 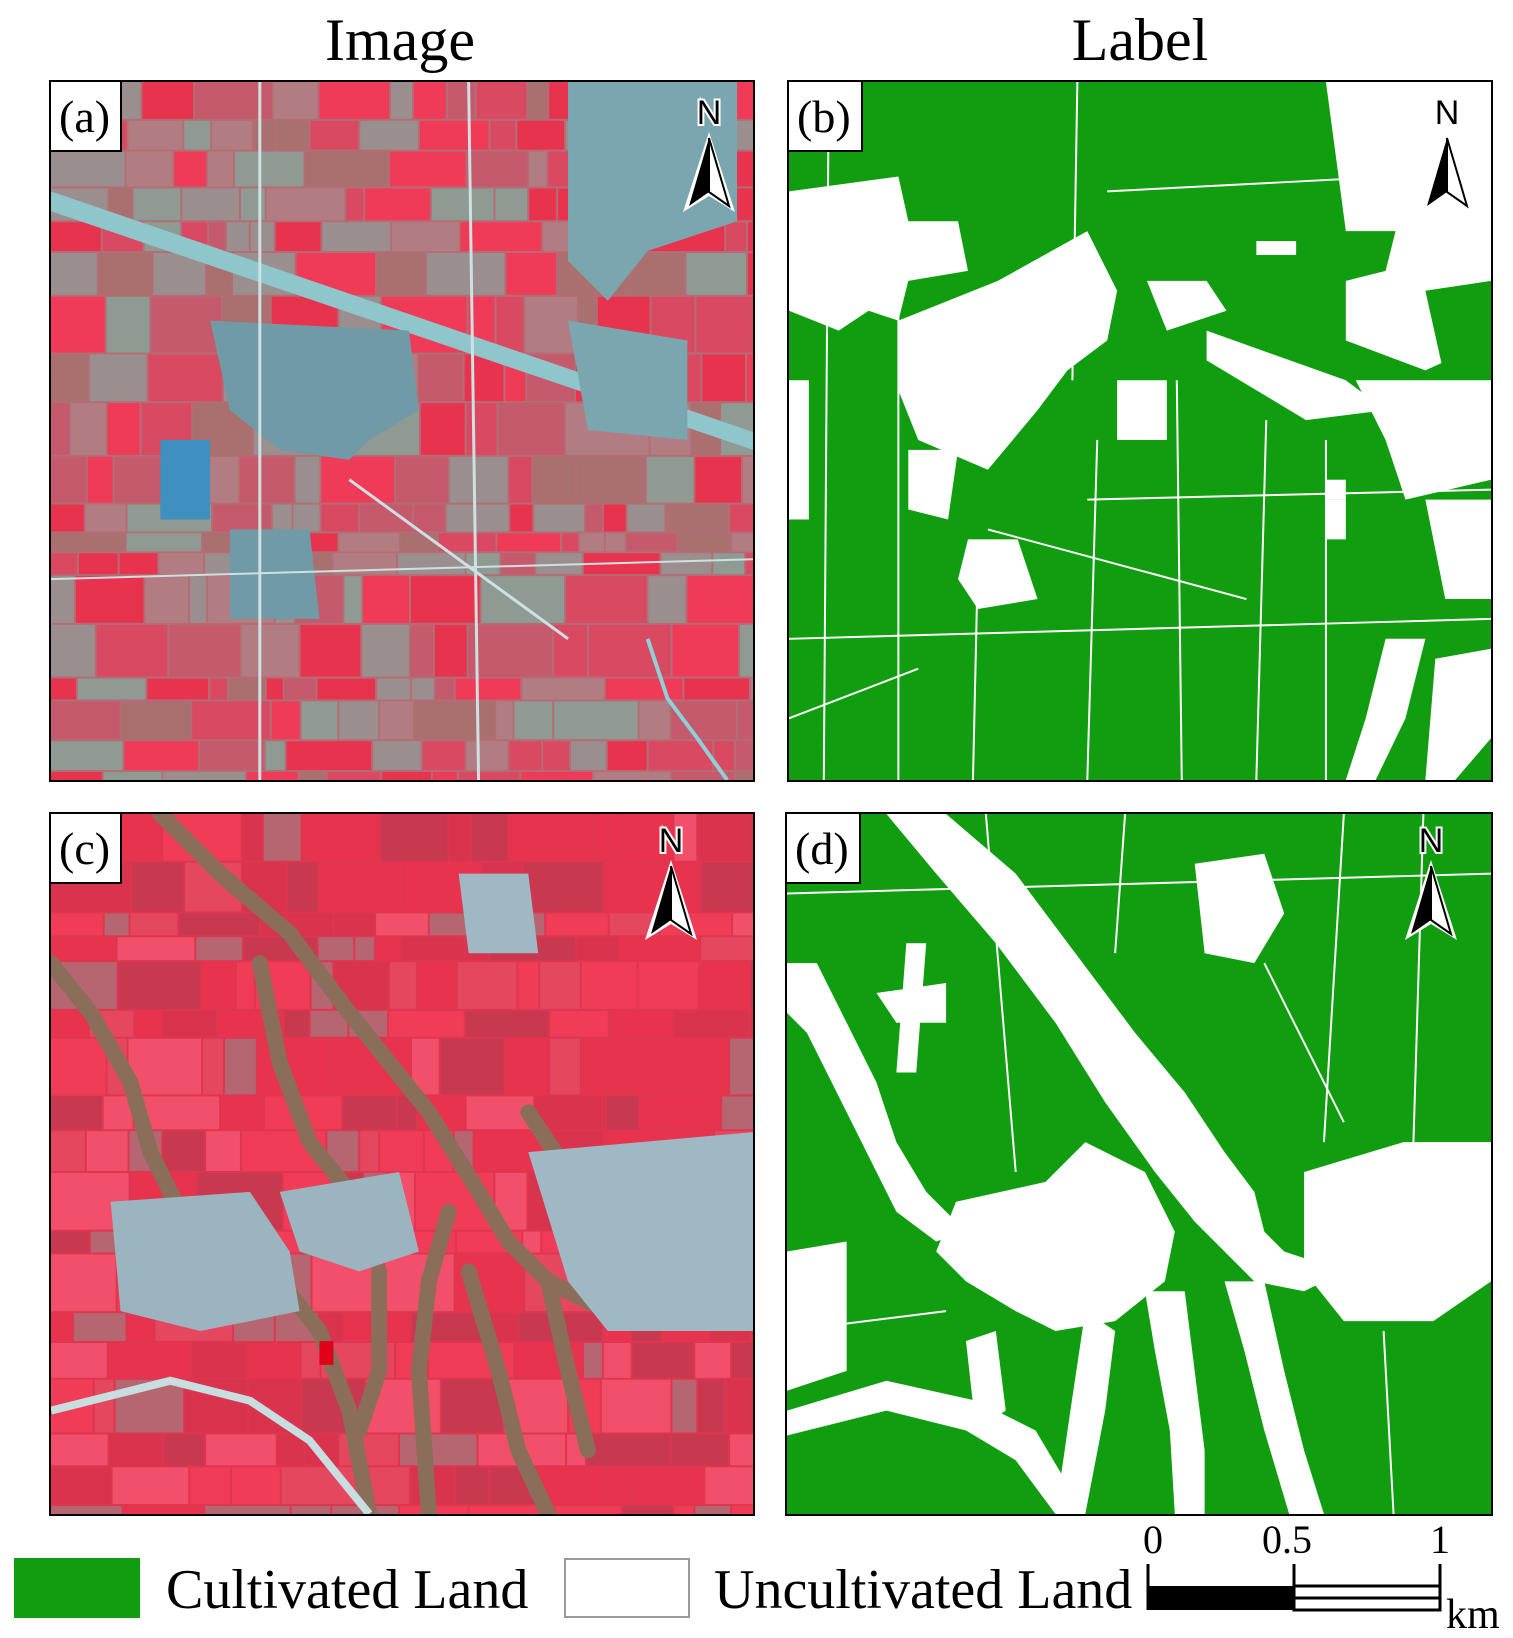 I want to click on image-column-title: Image, so click(x=400, y=40).